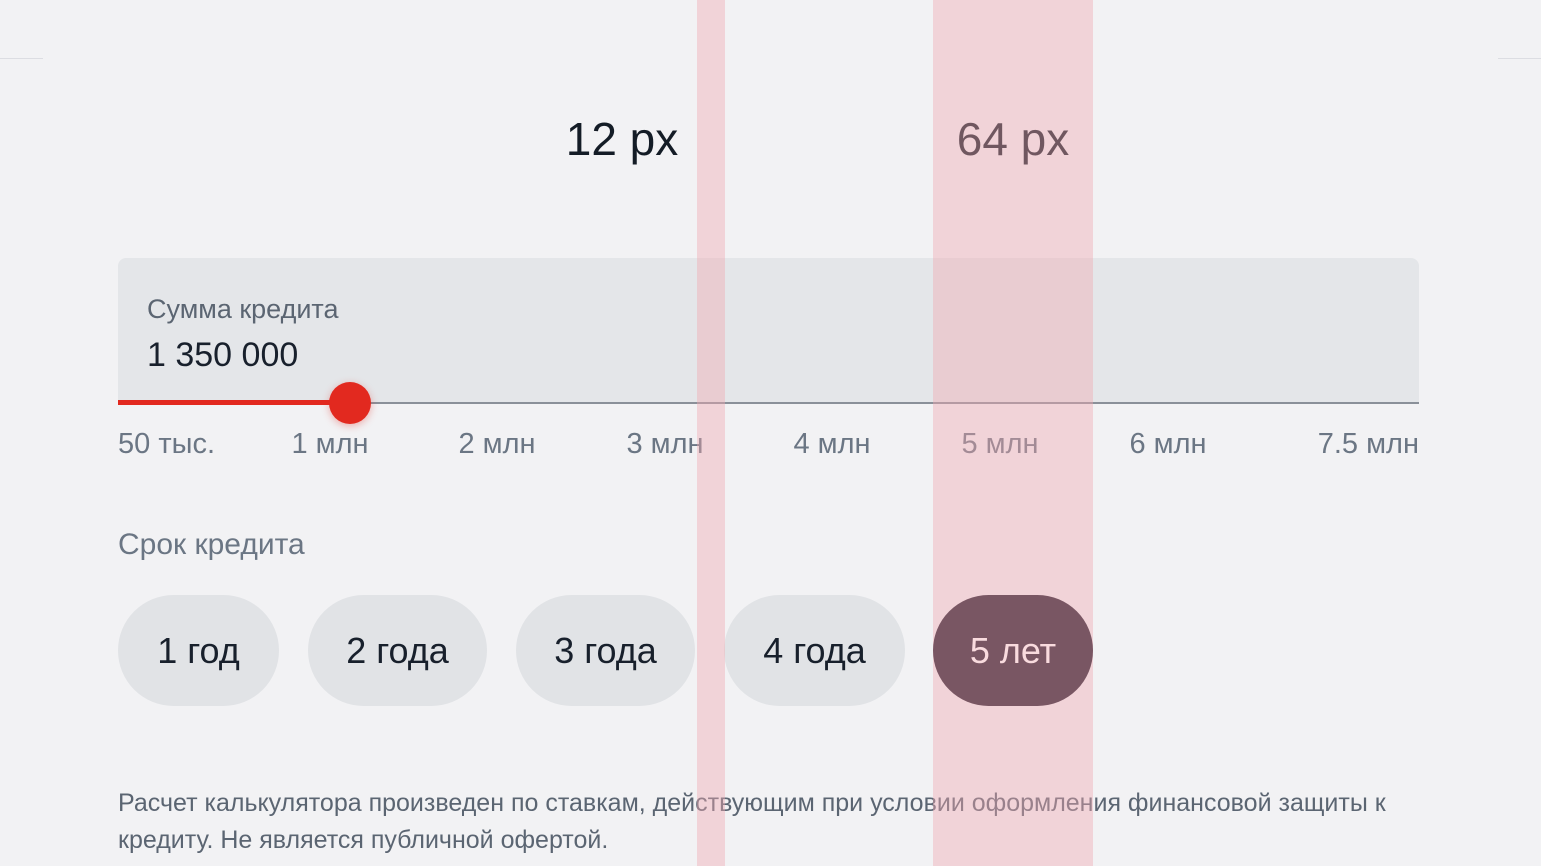 Image resolution: width=1541 pixels, height=866 pixels. Describe the element at coordinates (243, 309) in the screenshot. I see `loan-amount-label: Сумма кредита` at that location.